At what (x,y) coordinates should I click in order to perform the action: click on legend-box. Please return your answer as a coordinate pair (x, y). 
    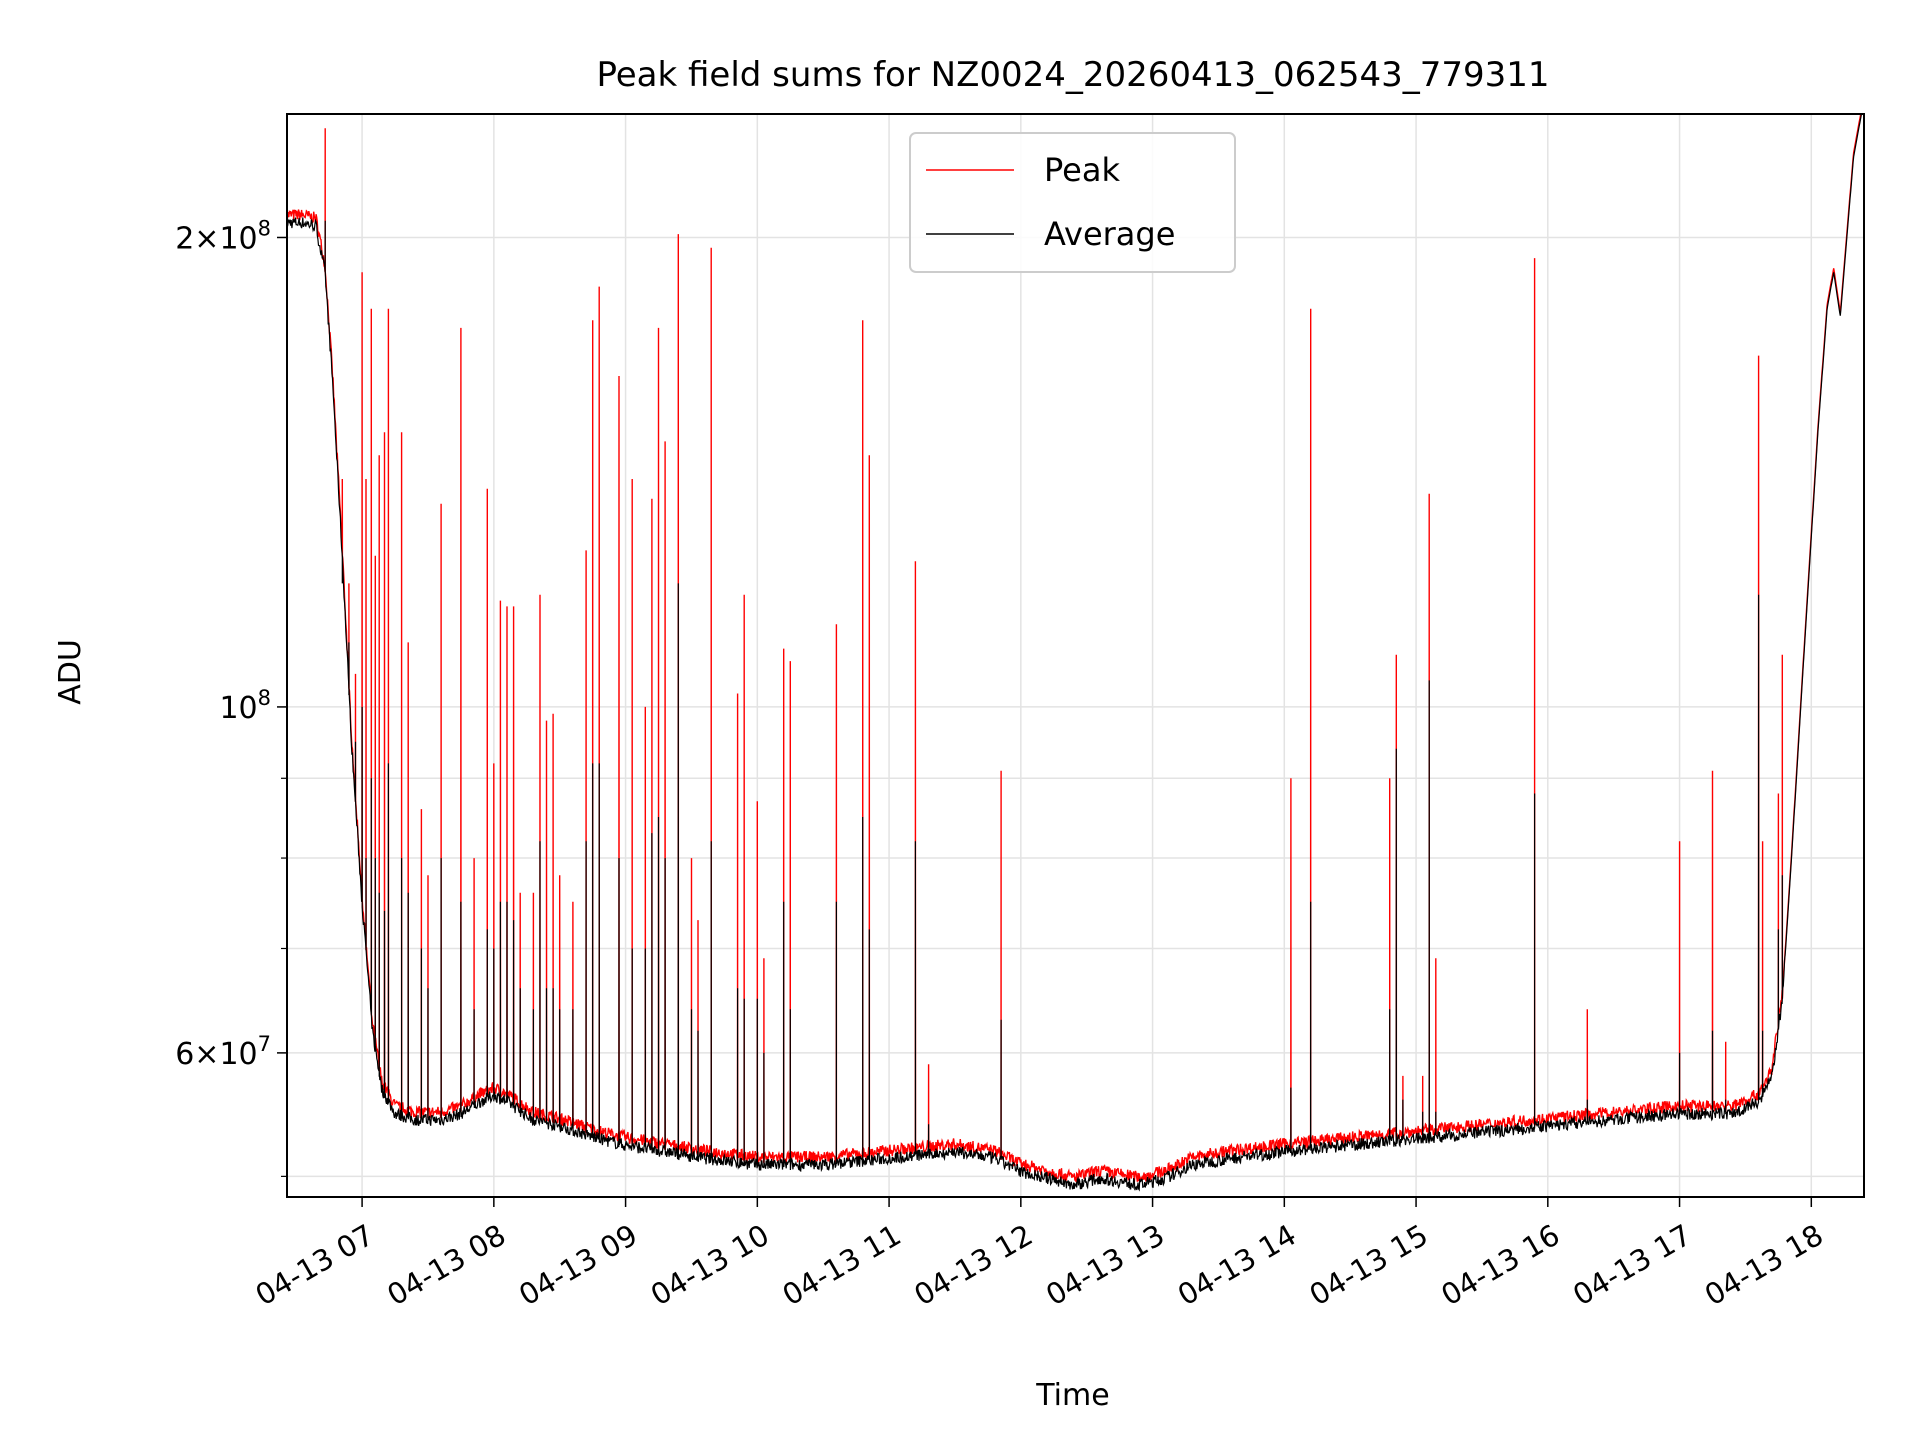
    Looking at the image, I should click on (1072, 202).